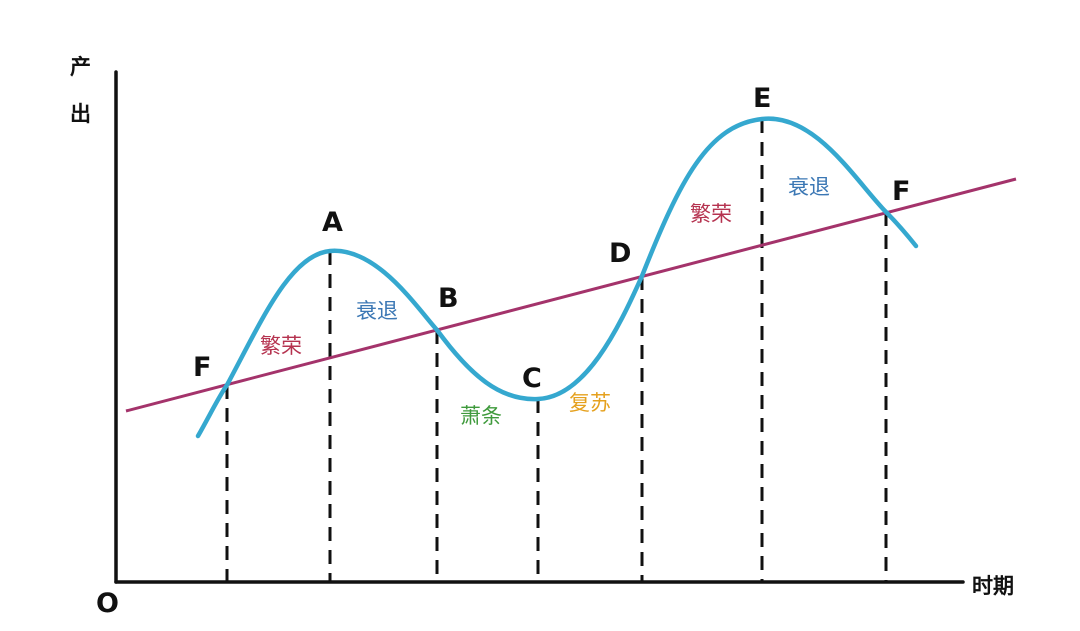  Describe the element at coordinates (107, 603) in the screenshot. I see `origin-label: O` at that location.